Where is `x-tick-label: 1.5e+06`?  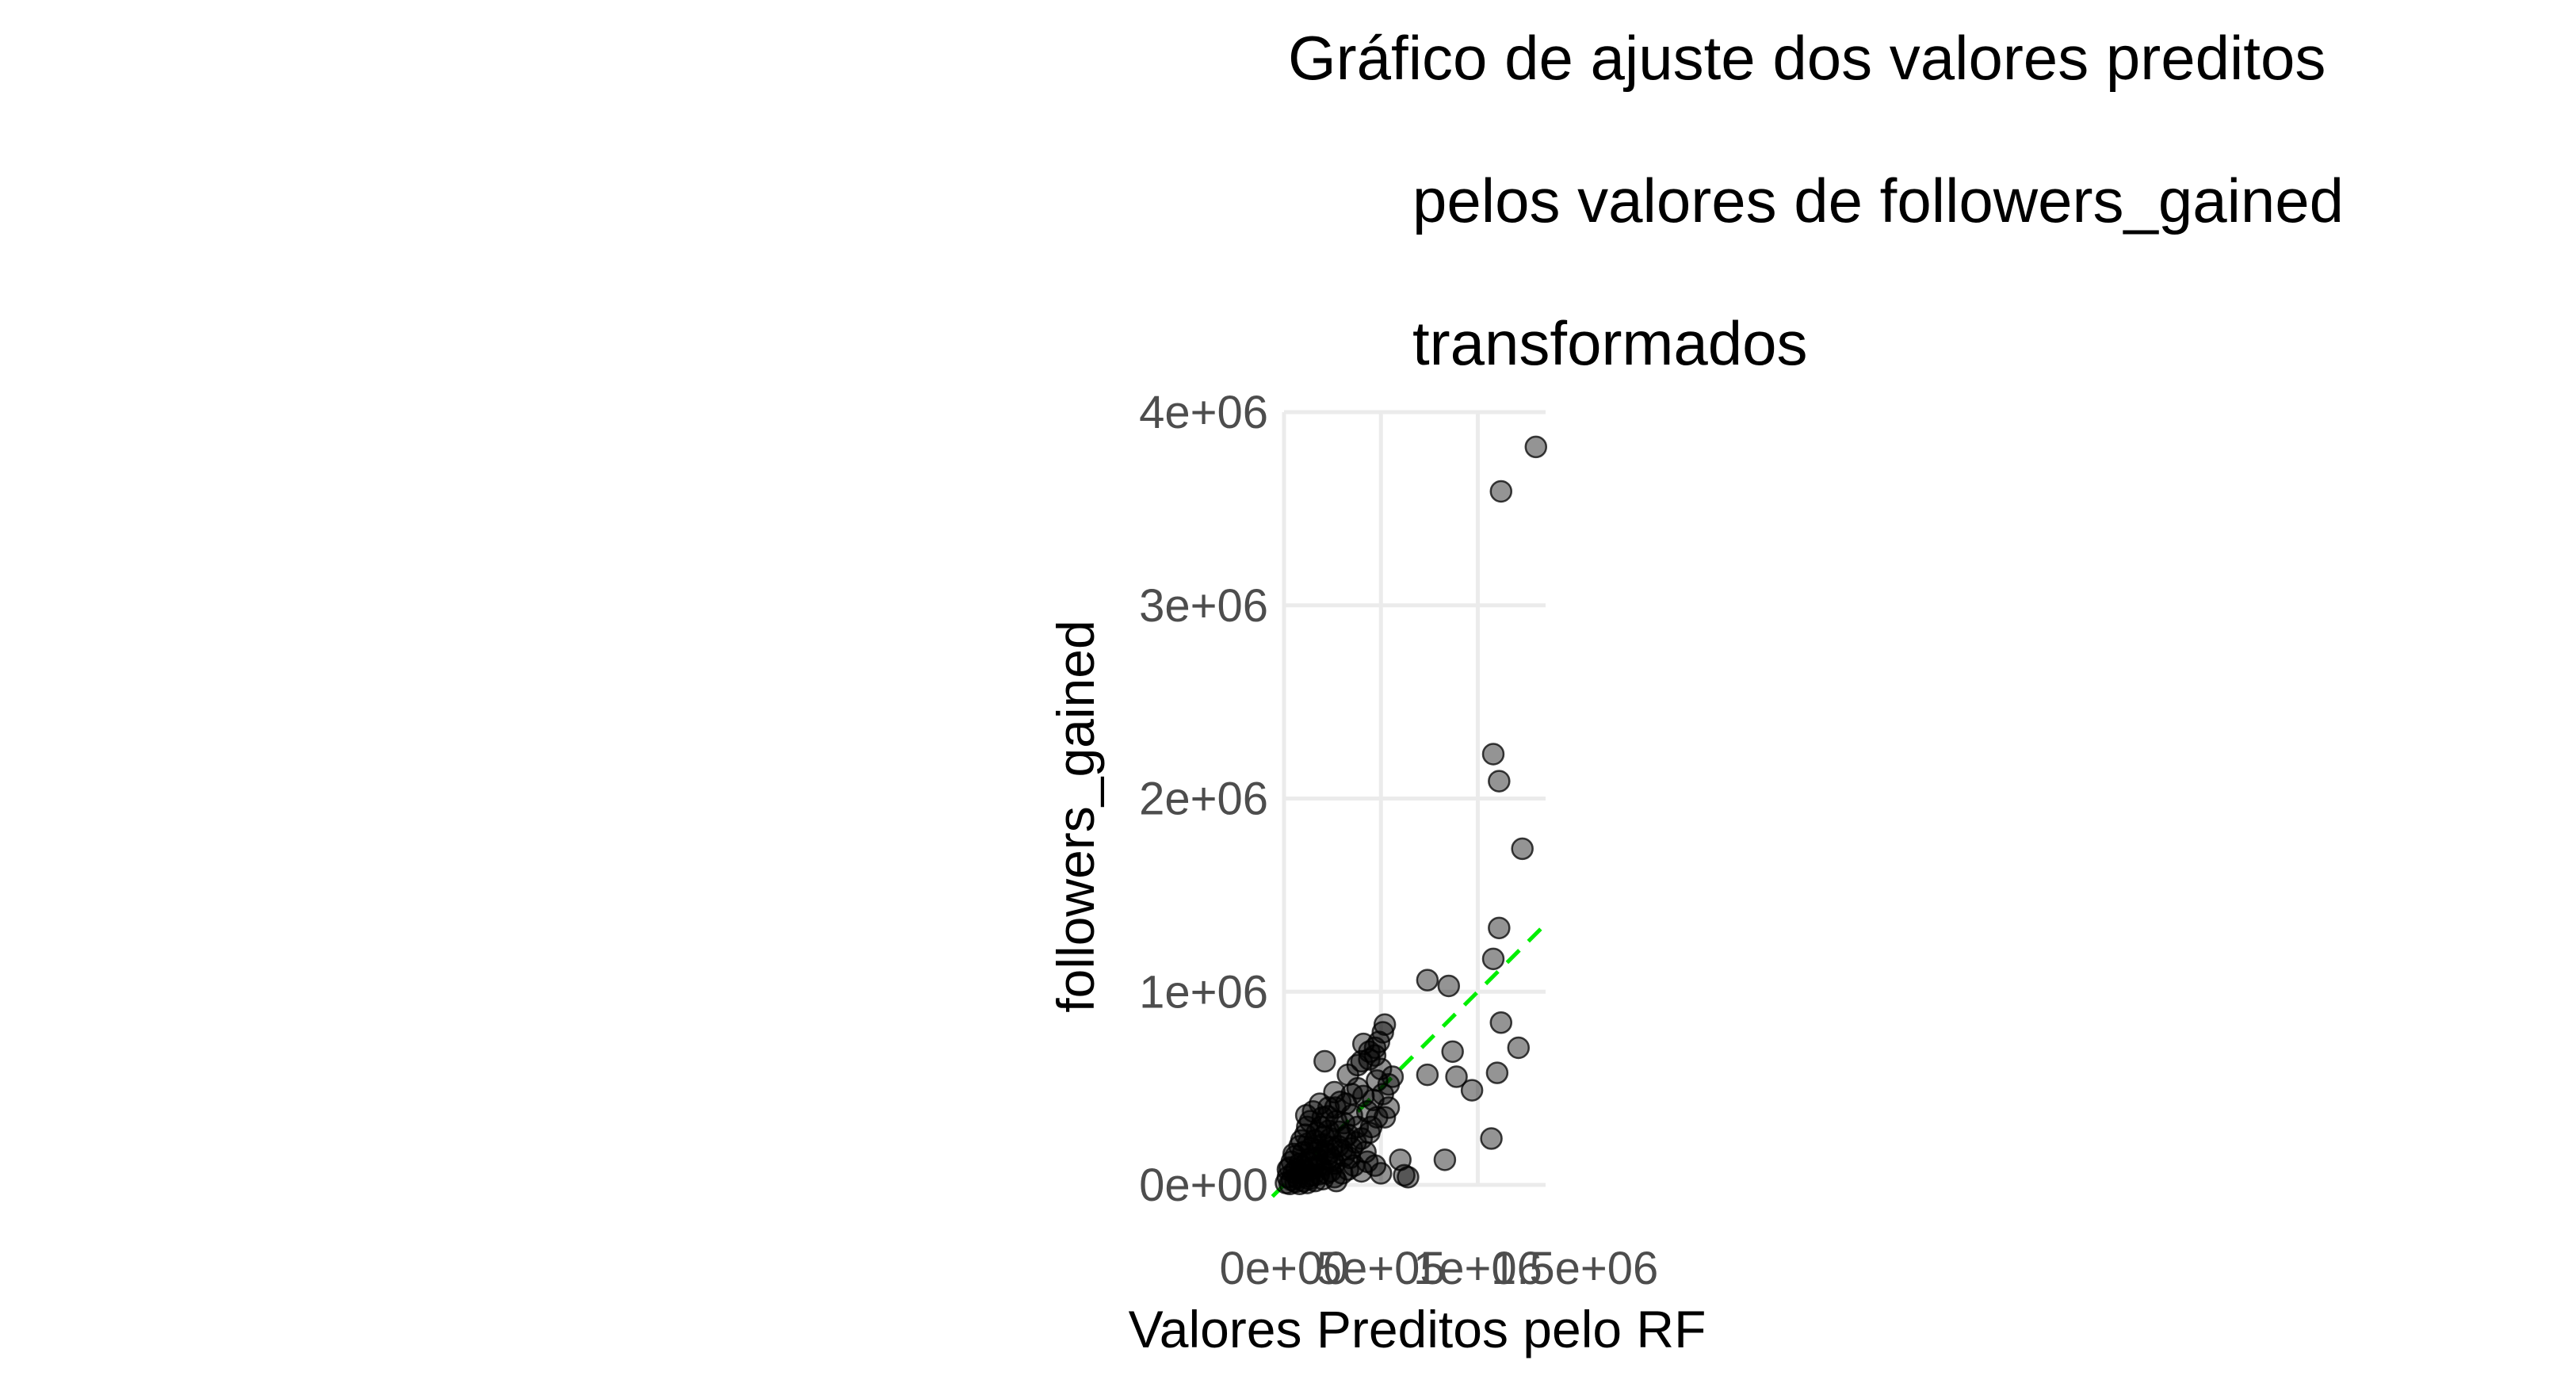
x-tick-label: 1.5e+06 is located at coordinates (1574, 1268).